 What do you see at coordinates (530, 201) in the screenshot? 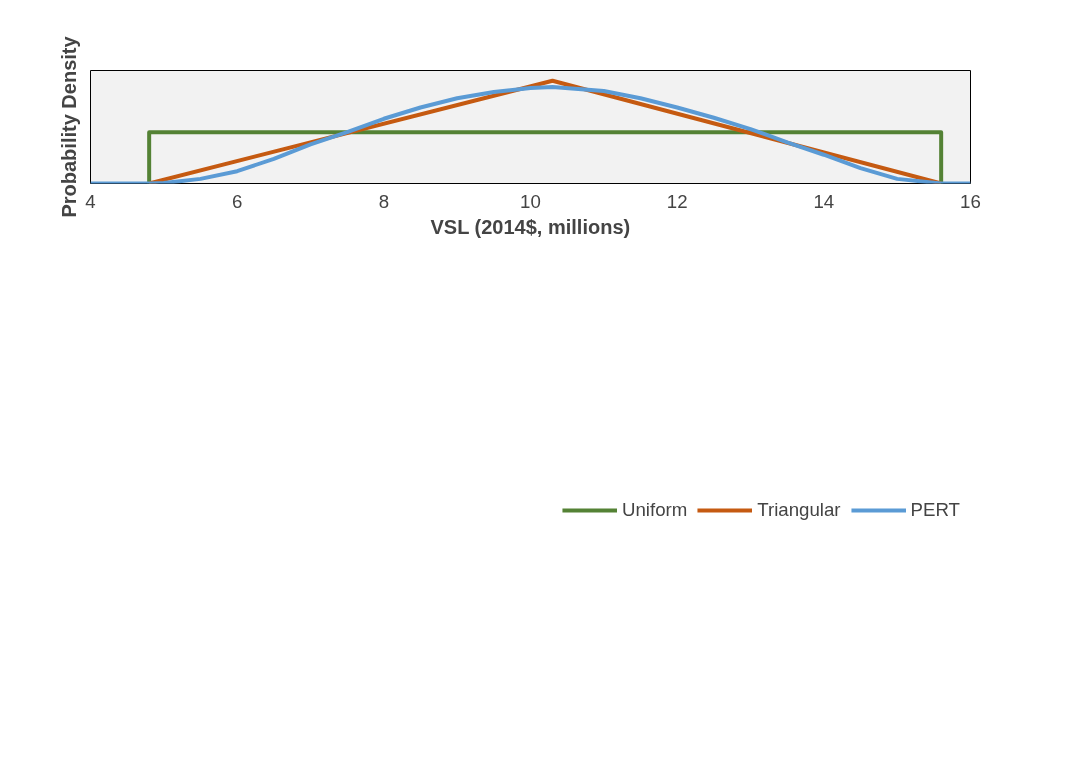
I see `x-tick-label: 10` at bounding box center [530, 201].